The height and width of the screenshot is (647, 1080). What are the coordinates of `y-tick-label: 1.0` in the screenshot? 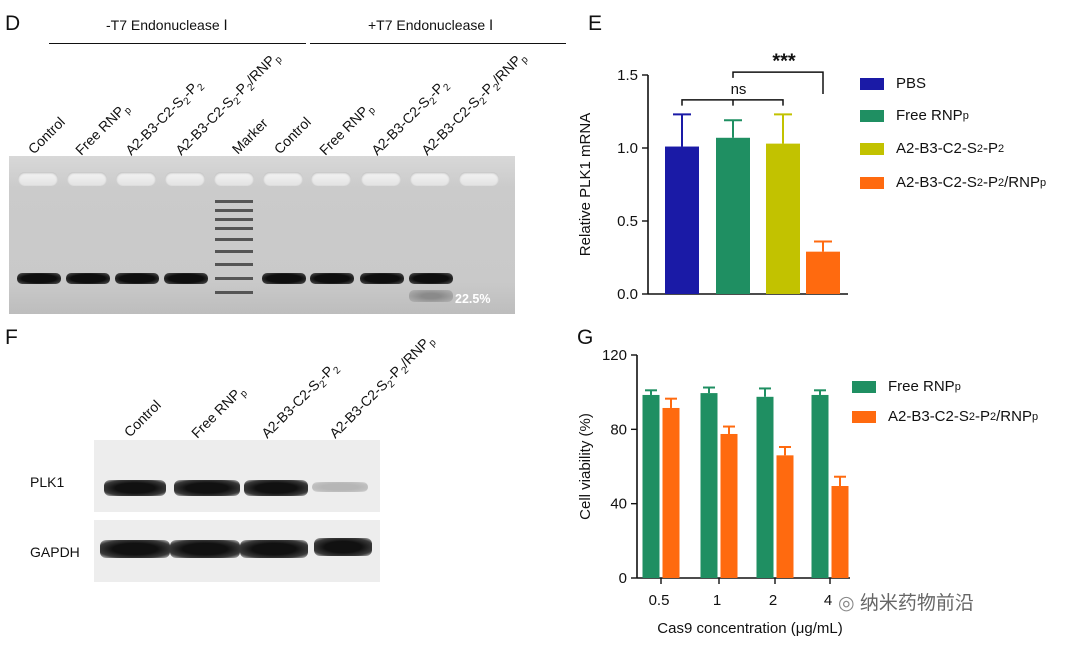 It's located at (627, 148).